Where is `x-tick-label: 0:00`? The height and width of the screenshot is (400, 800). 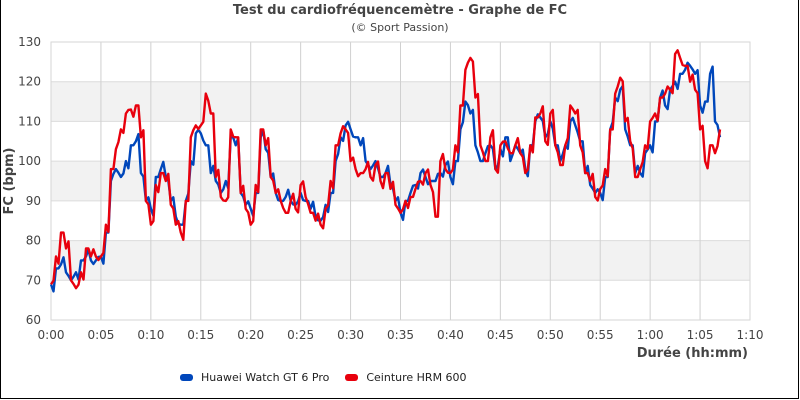
x-tick-label: 0:00 is located at coordinates (51, 335).